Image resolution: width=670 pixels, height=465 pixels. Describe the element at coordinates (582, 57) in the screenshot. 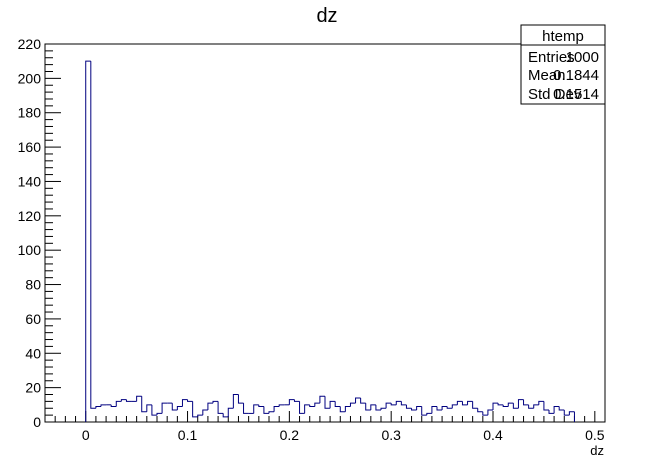

I see `stats-entries-value: 1000` at that location.